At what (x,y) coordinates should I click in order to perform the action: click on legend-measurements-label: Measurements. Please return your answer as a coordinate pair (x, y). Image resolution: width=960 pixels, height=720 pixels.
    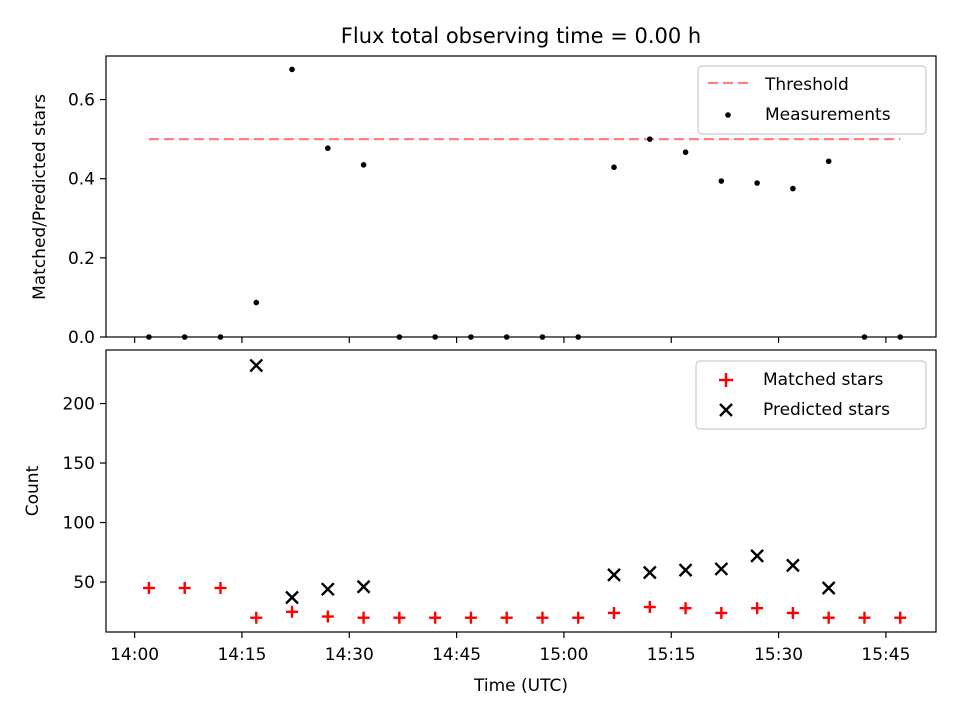
    Looking at the image, I should click on (828, 115).